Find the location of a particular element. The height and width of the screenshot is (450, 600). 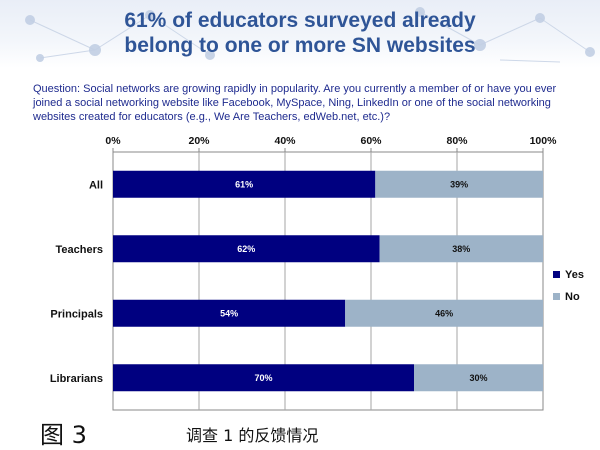

x-tick-label: 40% is located at coordinates (285, 141).